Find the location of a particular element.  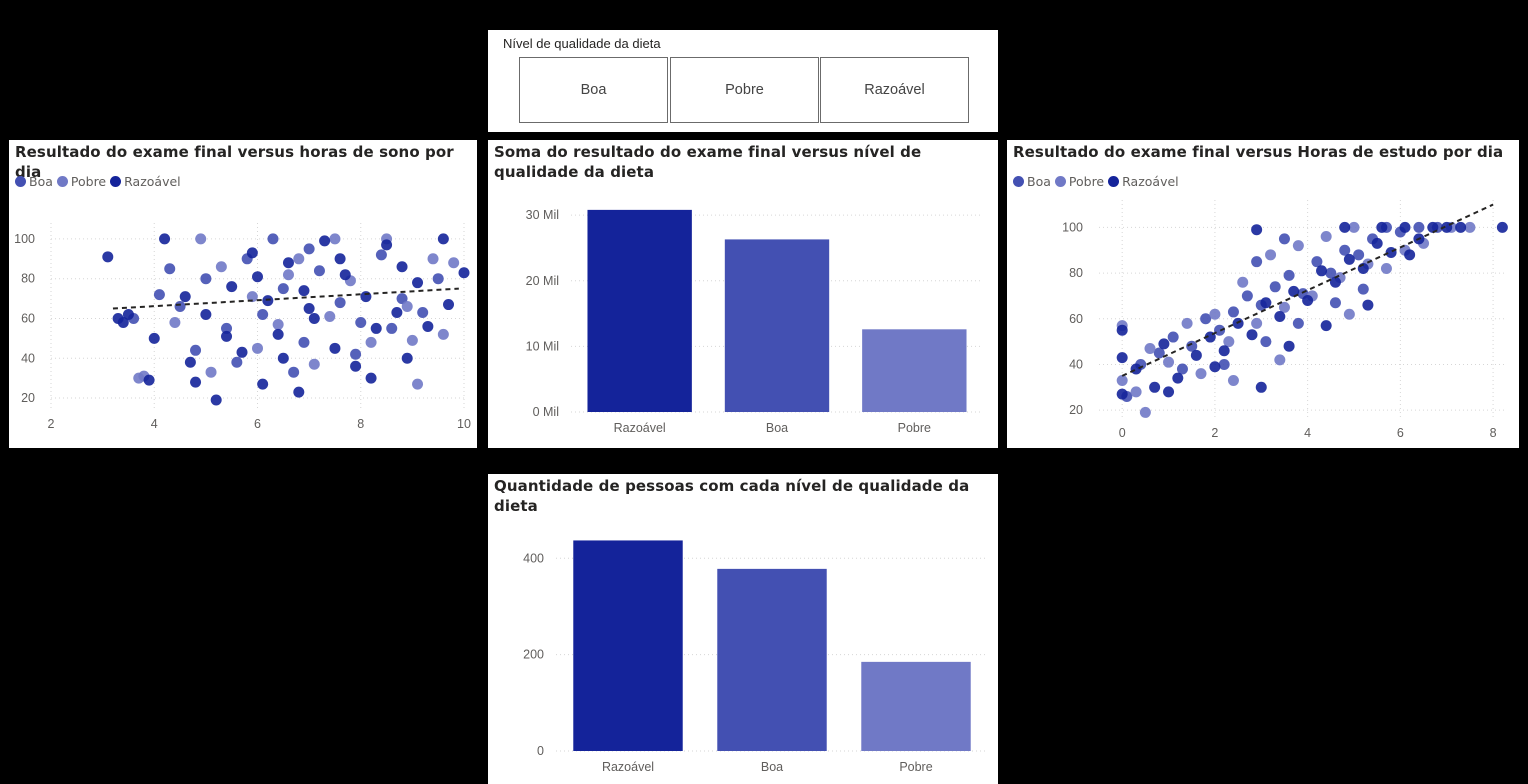

bar-pobre is located at coordinates (916, 706).